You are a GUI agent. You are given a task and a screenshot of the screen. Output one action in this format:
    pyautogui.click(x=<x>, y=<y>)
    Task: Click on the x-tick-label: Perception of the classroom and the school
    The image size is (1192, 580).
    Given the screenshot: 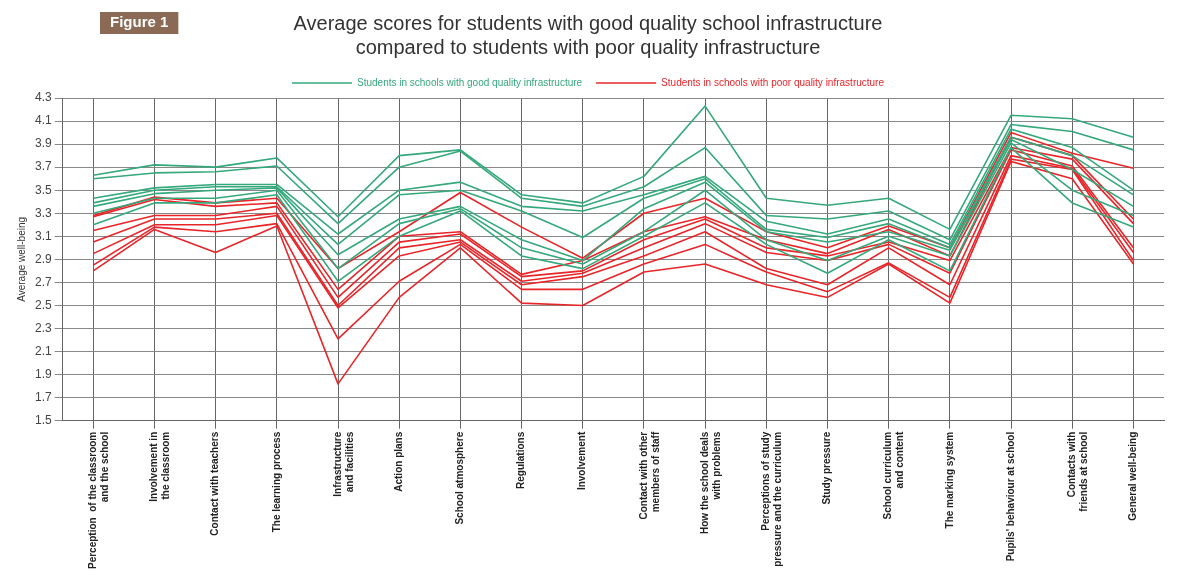 What is the action you would take?
    pyautogui.click(x=99, y=500)
    